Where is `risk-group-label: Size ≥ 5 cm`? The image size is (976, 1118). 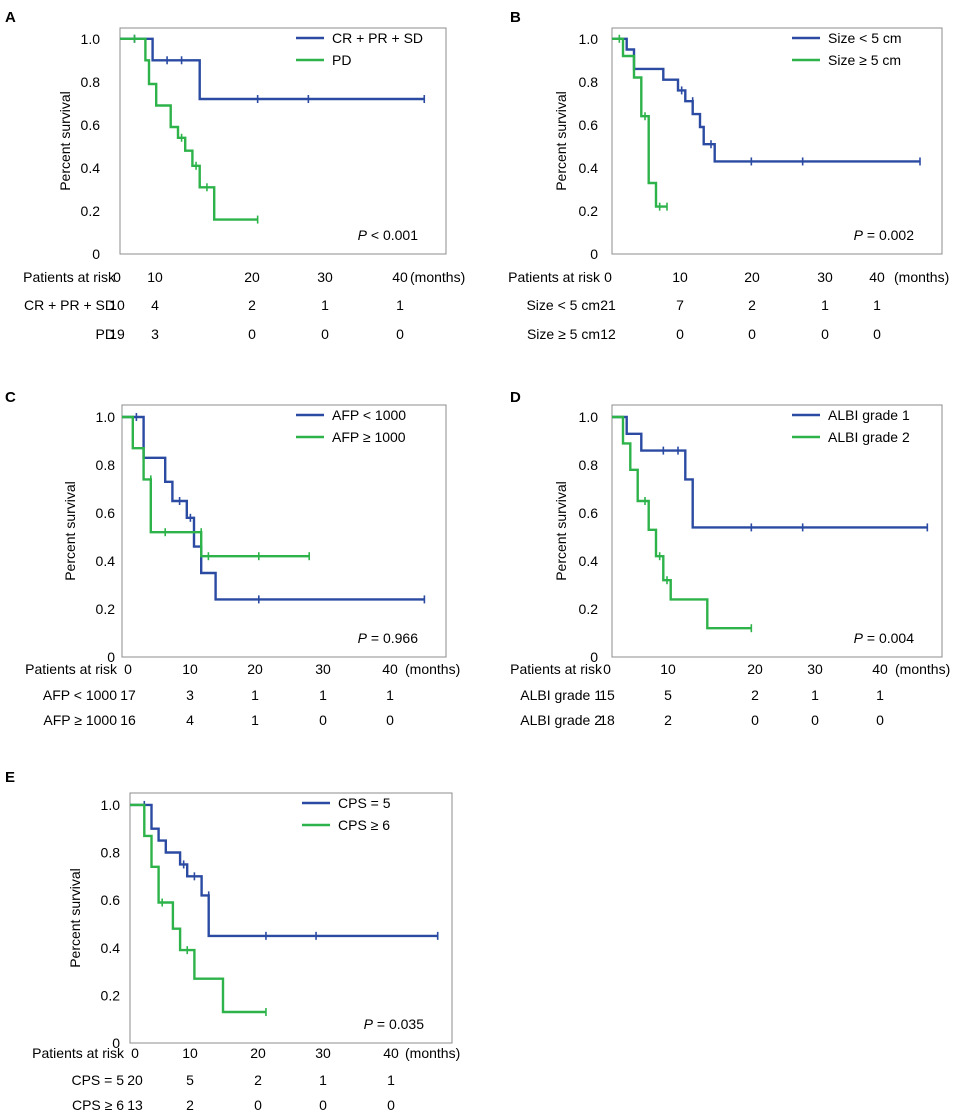 risk-group-label: Size ≥ 5 cm is located at coordinates (563, 334).